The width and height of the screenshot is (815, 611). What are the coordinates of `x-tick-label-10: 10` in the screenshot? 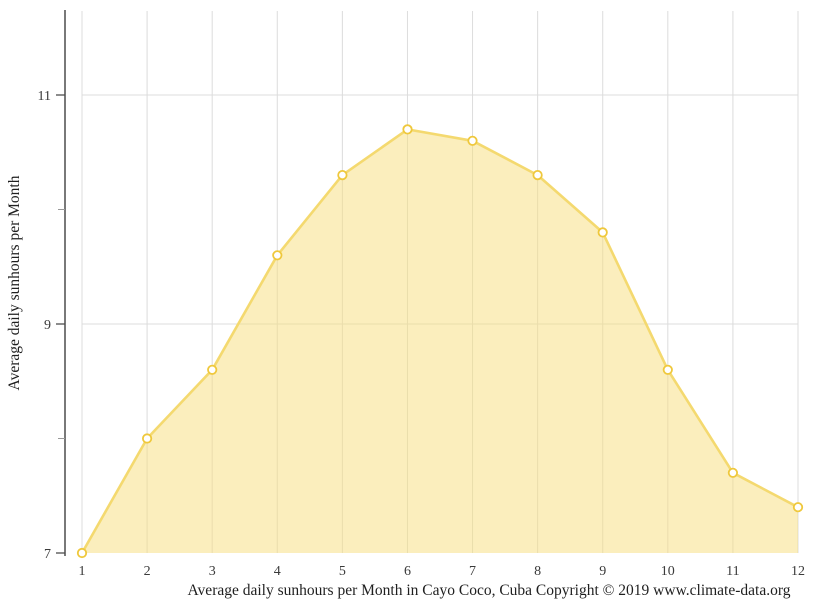 It's located at (668, 571).